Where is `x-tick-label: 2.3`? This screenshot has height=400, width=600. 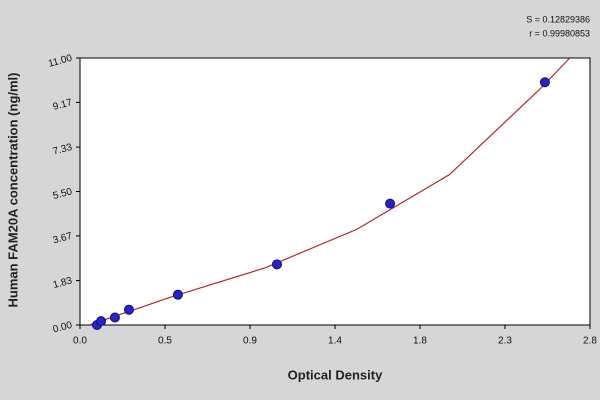 x-tick-label: 2.3 is located at coordinates (505, 341).